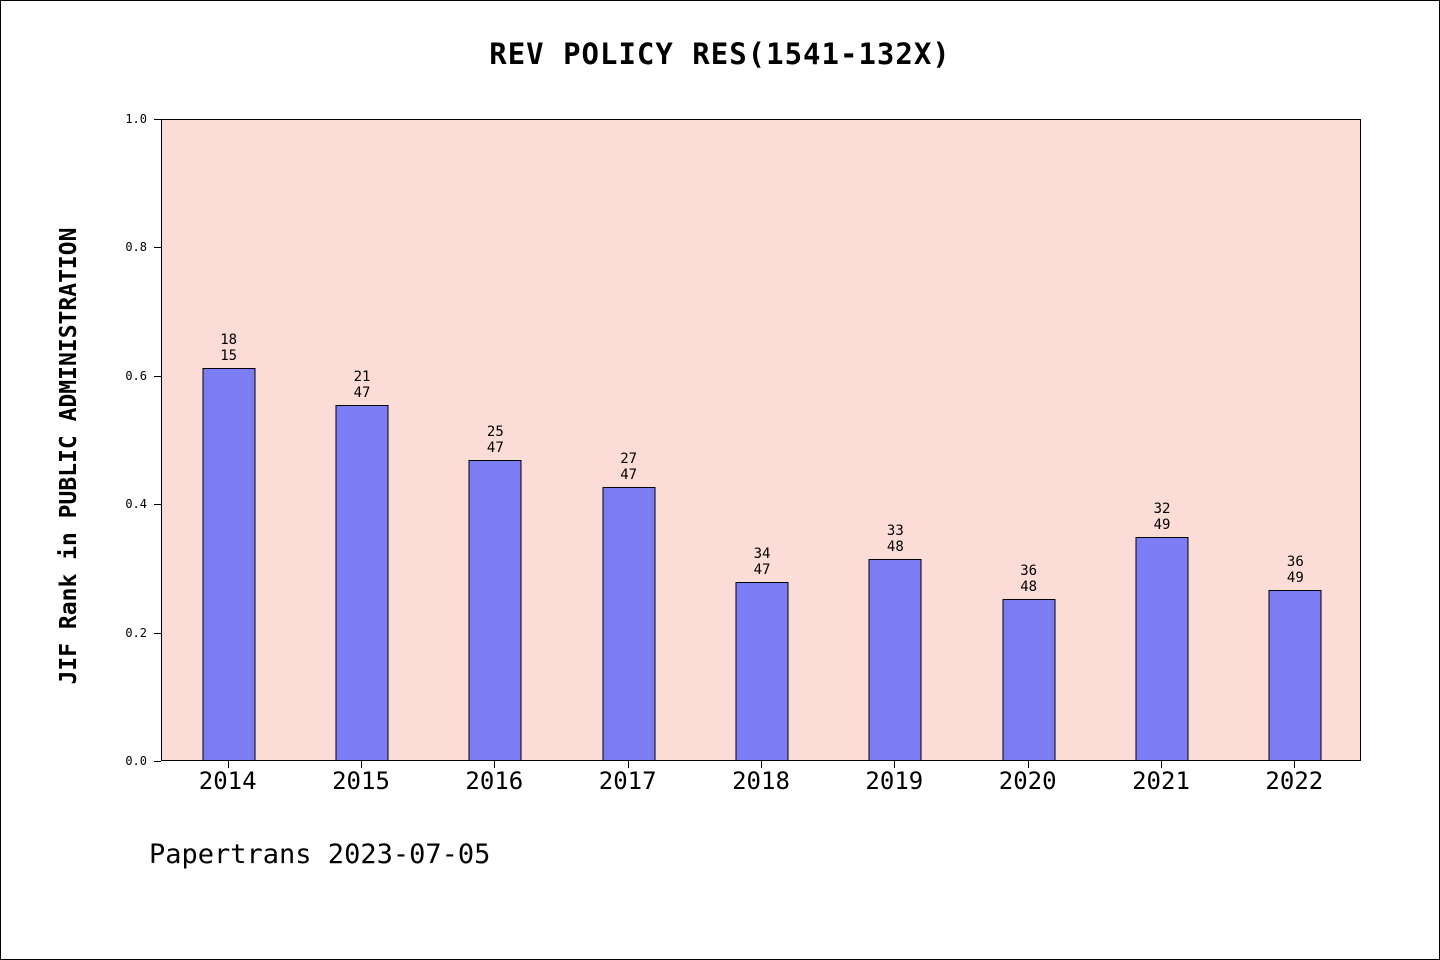 This screenshot has width=1440, height=960. What do you see at coordinates (895, 659) in the screenshot?
I see `bar-2019` at bounding box center [895, 659].